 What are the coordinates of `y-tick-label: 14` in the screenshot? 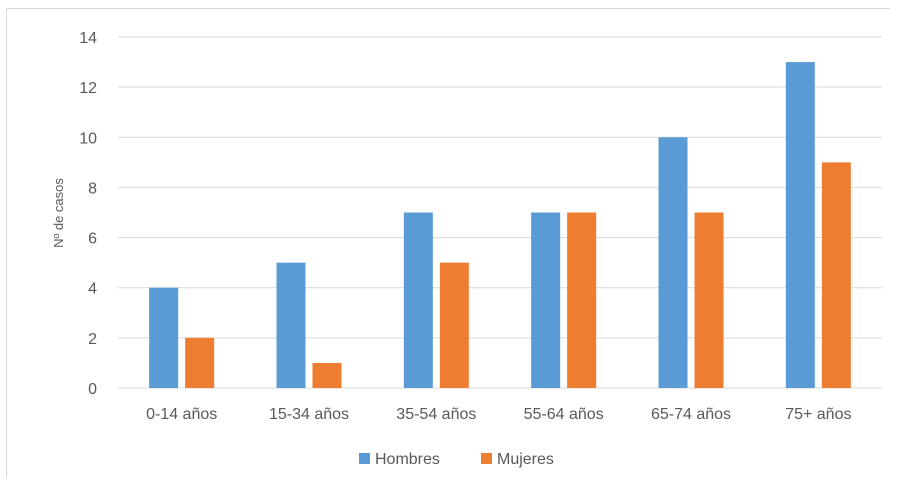 It's located at (88, 38).